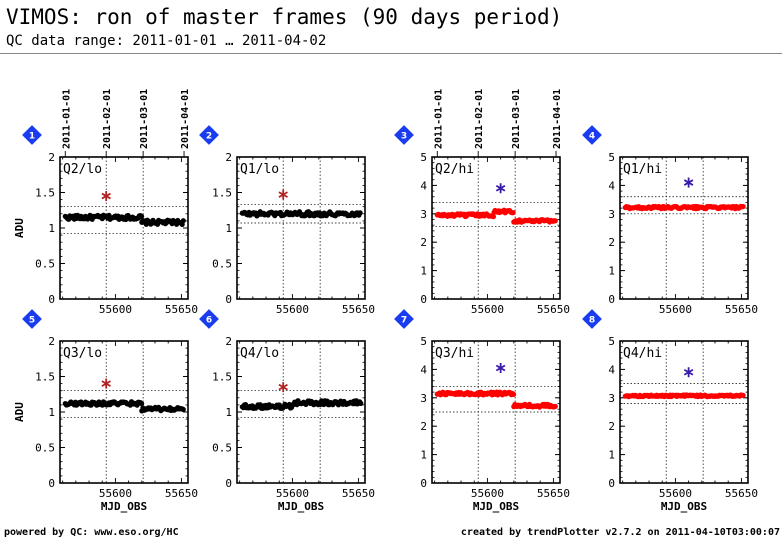 This screenshot has height=542, width=782. Describe the element at coordinates (391, 53) in the screenshot. I see `title-divider` at that location.